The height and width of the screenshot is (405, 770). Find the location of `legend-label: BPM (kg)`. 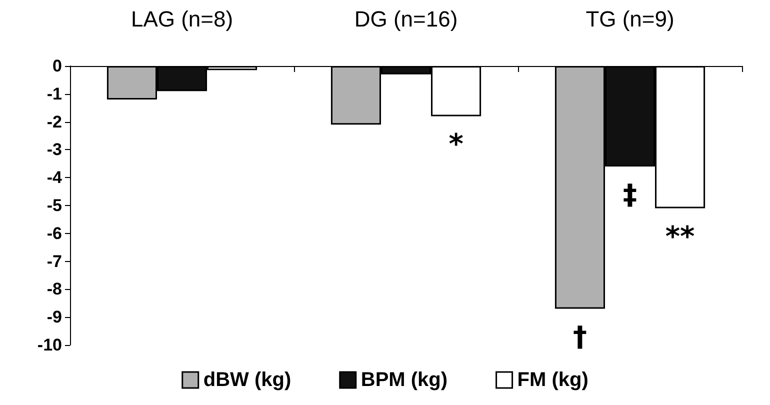

legend-label: BPM (kg) is located at coordinates (404, 380).